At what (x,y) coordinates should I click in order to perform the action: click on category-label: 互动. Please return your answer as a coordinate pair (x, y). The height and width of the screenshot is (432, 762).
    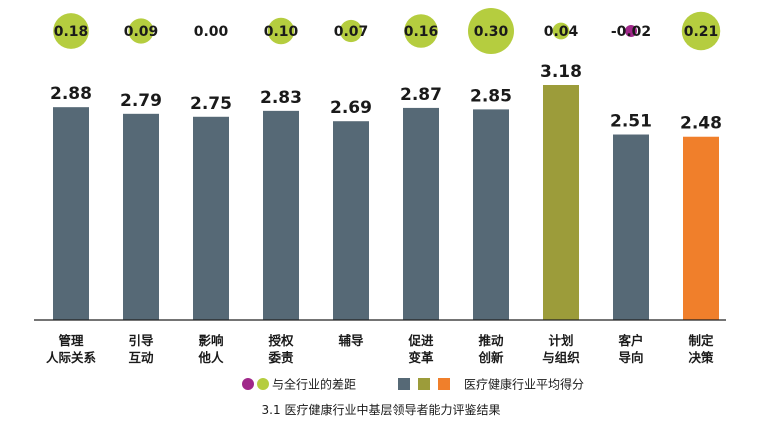
    Looking at the image, I should click on (141, 357).